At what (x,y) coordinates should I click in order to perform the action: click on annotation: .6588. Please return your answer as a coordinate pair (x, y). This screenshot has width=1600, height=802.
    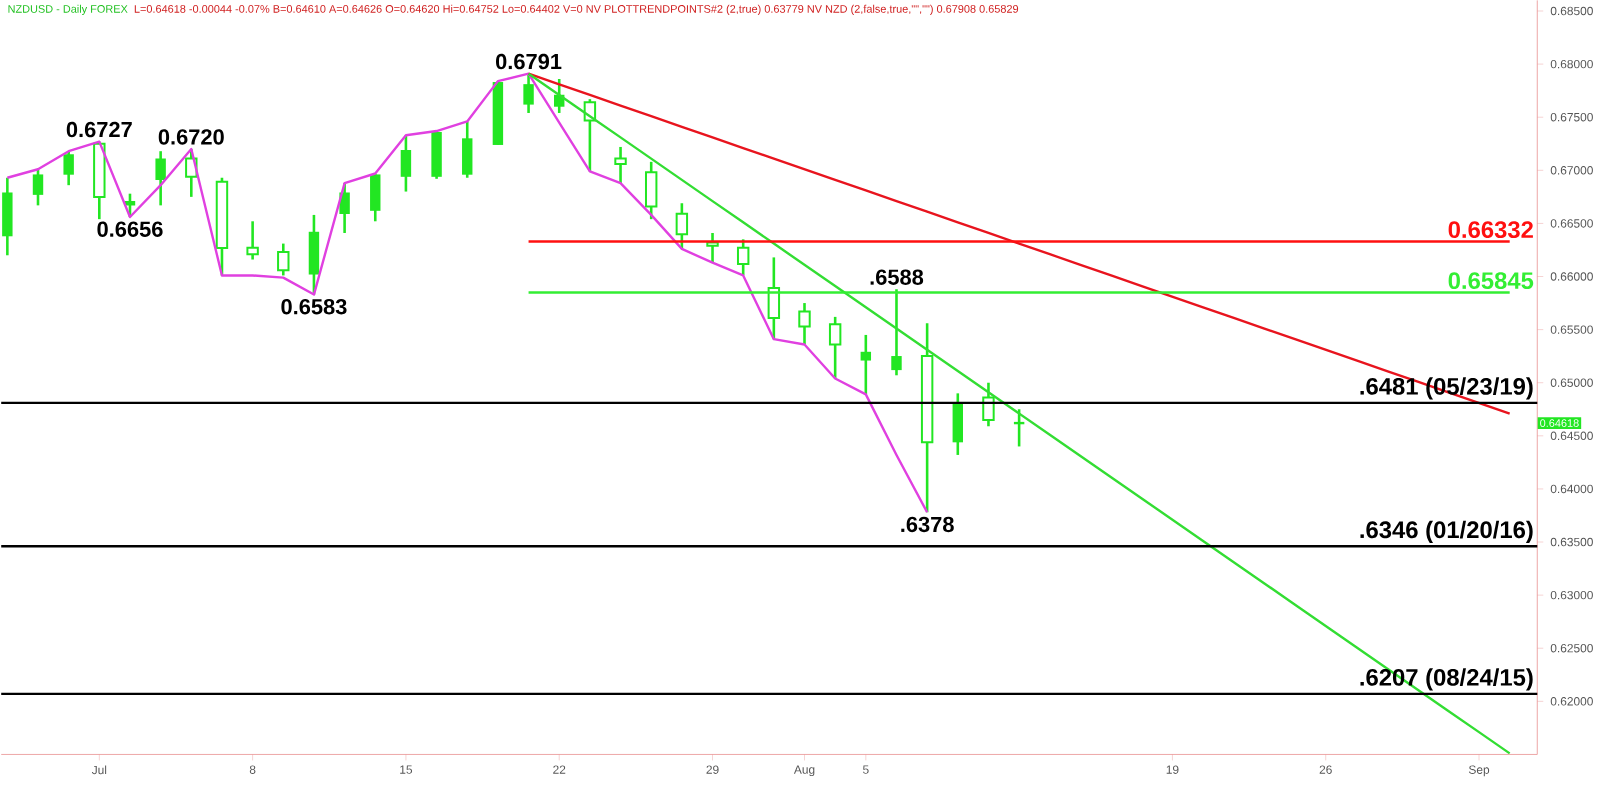
    Looking at the image, I should click on (897, 277).